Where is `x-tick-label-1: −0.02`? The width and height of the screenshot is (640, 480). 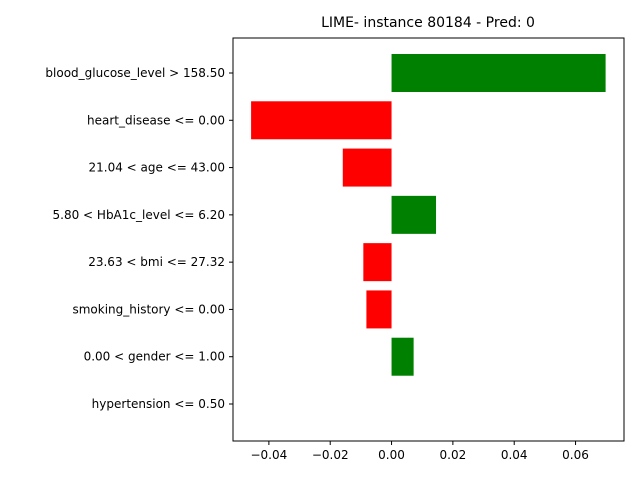
x-tick-label-1: −0.02 is located at coordinates (330, 455).